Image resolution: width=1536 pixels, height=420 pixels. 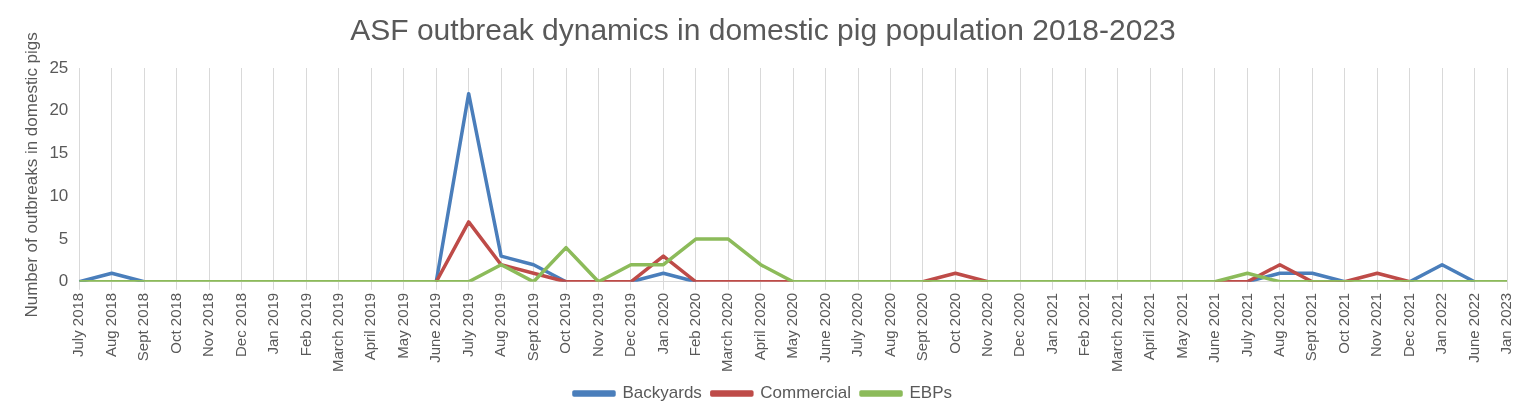 I want to click on x-tick-label: Oct 2021, so click(x=1343, y=323).